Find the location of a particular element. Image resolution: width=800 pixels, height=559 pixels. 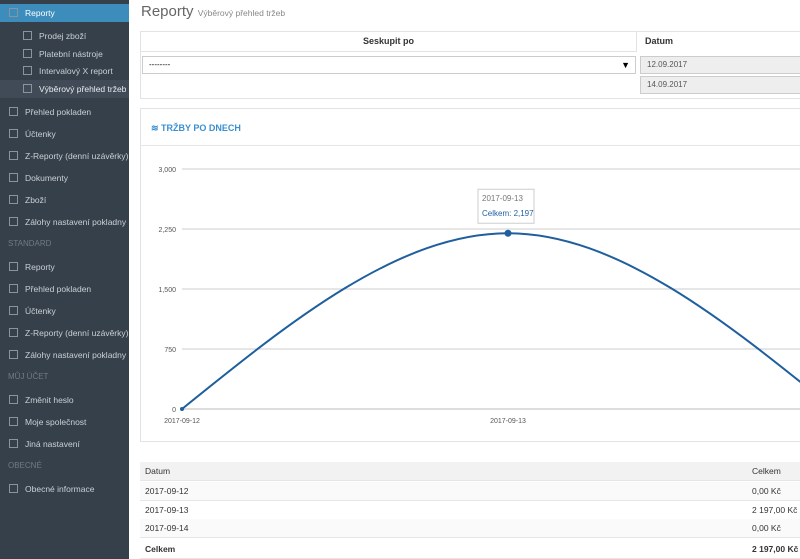

menu-item: Výběrový přehled tržeb is located at coordinates (64, 89).